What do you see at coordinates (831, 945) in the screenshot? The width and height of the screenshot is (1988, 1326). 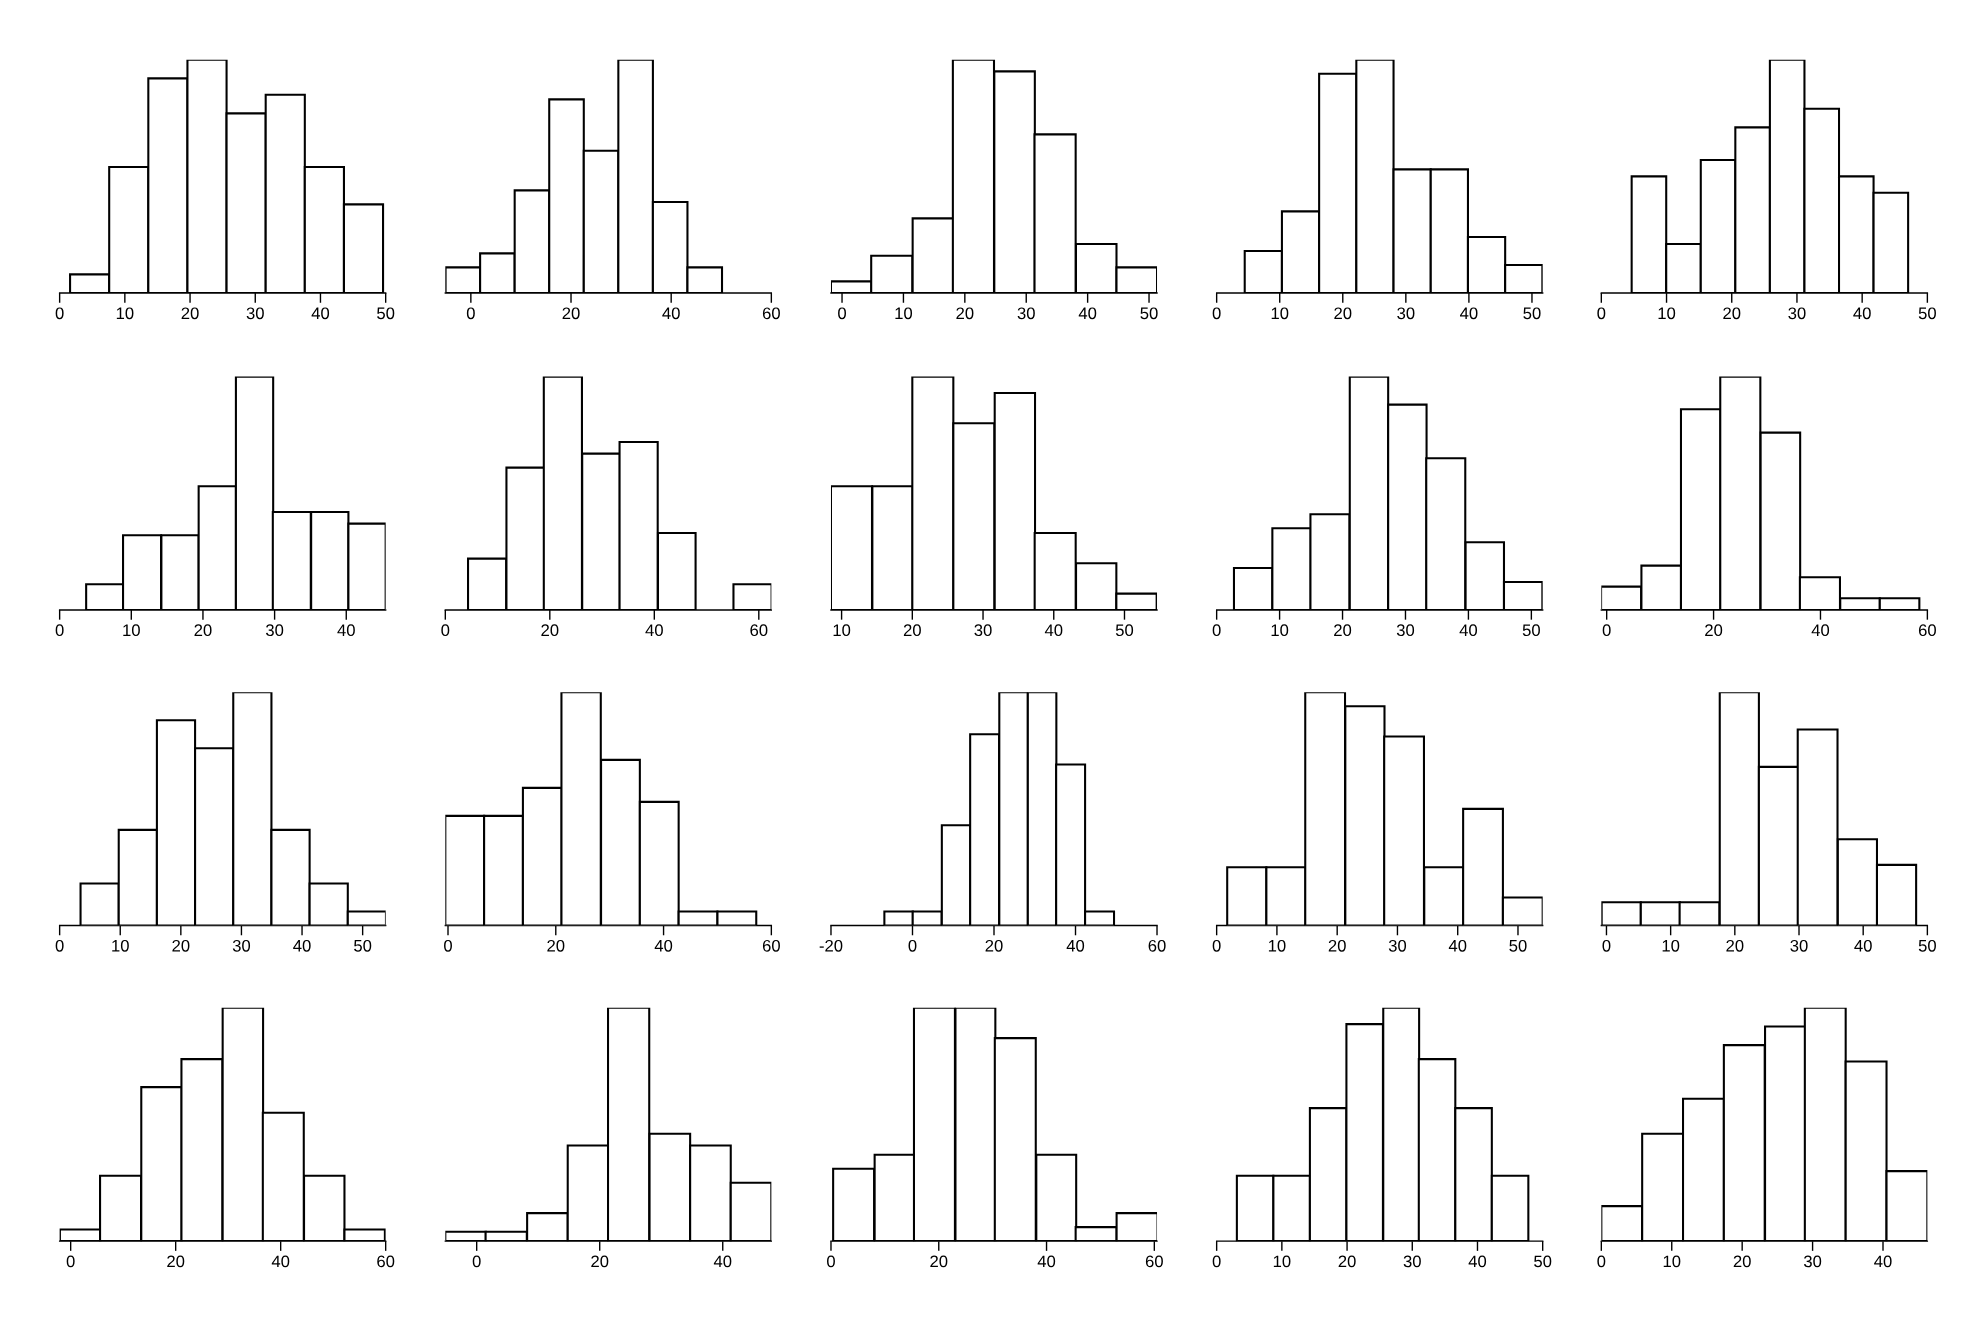 I see `x-tick-label: -20` at bounding box center [831, 945].